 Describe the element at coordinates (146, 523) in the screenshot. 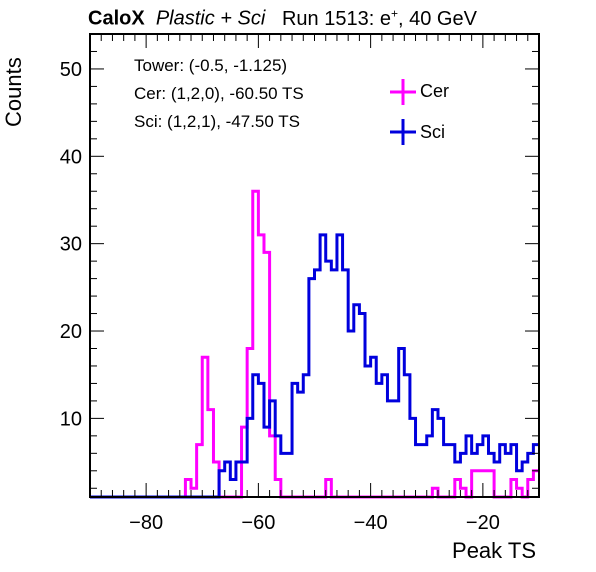

I see `x-tick-label: −80` at that location.